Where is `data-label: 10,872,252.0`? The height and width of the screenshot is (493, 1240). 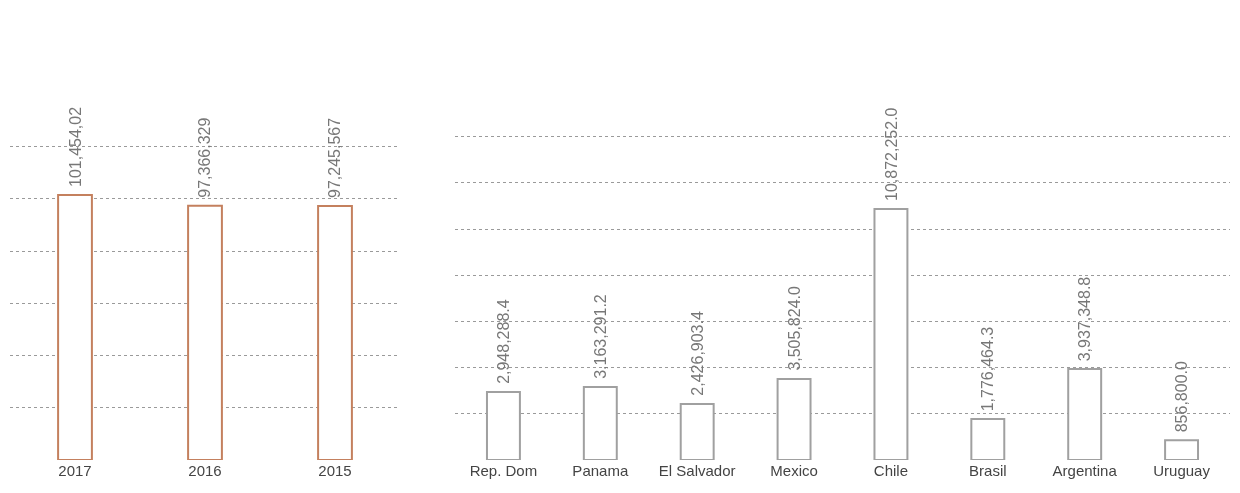
data-label: 10,872,252.0 is located at coordinates (891, 154).